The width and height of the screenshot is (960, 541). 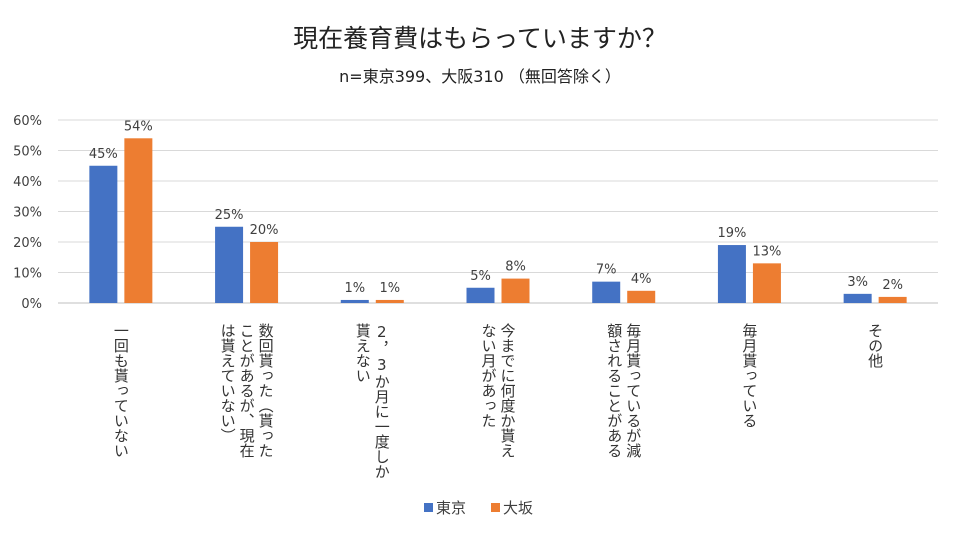 I want to click on category-label: 額されることがある, so click(x=614, y=390).